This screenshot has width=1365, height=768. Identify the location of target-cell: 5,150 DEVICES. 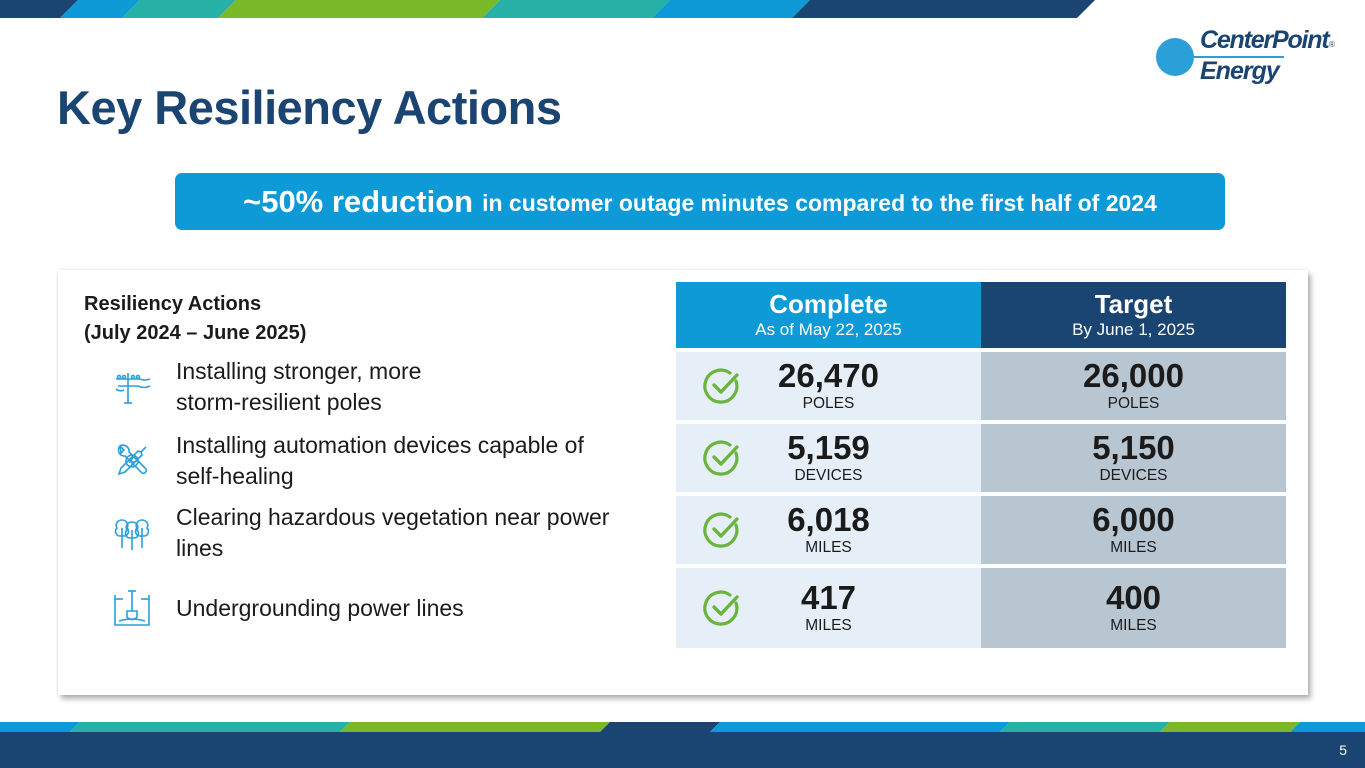
(1133, 458).